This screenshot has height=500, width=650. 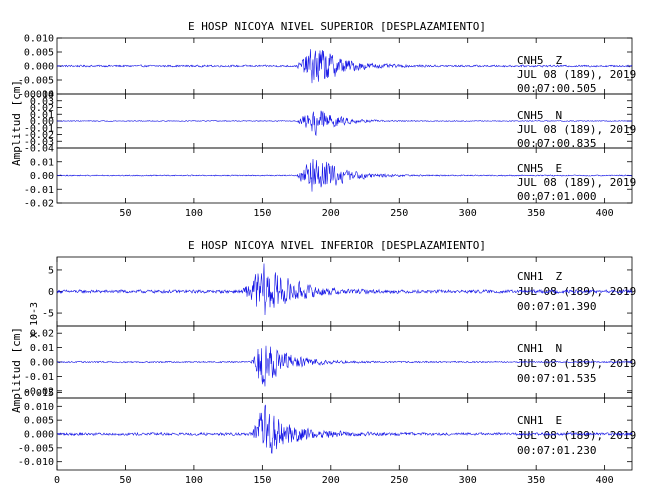 I want to click on panel-top-e: CNH5 E JUL 08 (189), 2019 00:07:01.000, so click(x=346, y=175).